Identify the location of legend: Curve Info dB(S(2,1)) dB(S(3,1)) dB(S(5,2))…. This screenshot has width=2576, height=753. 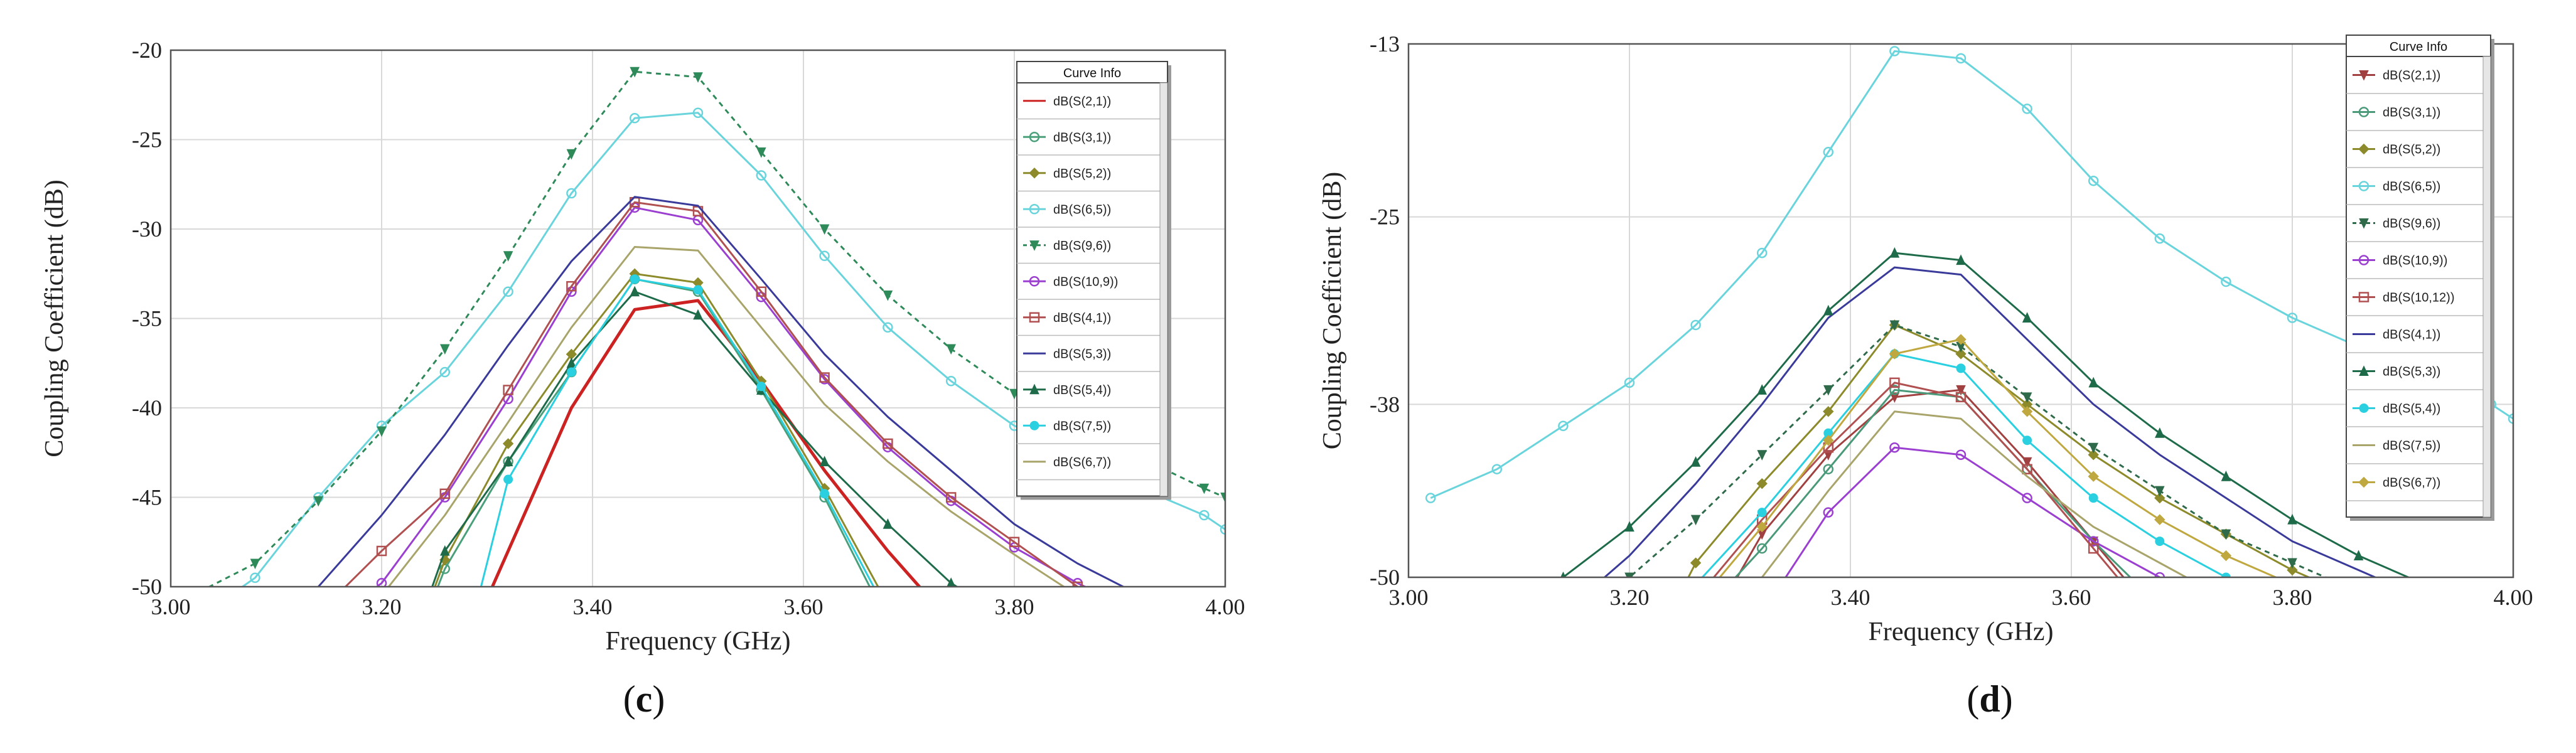
(2420, 278).